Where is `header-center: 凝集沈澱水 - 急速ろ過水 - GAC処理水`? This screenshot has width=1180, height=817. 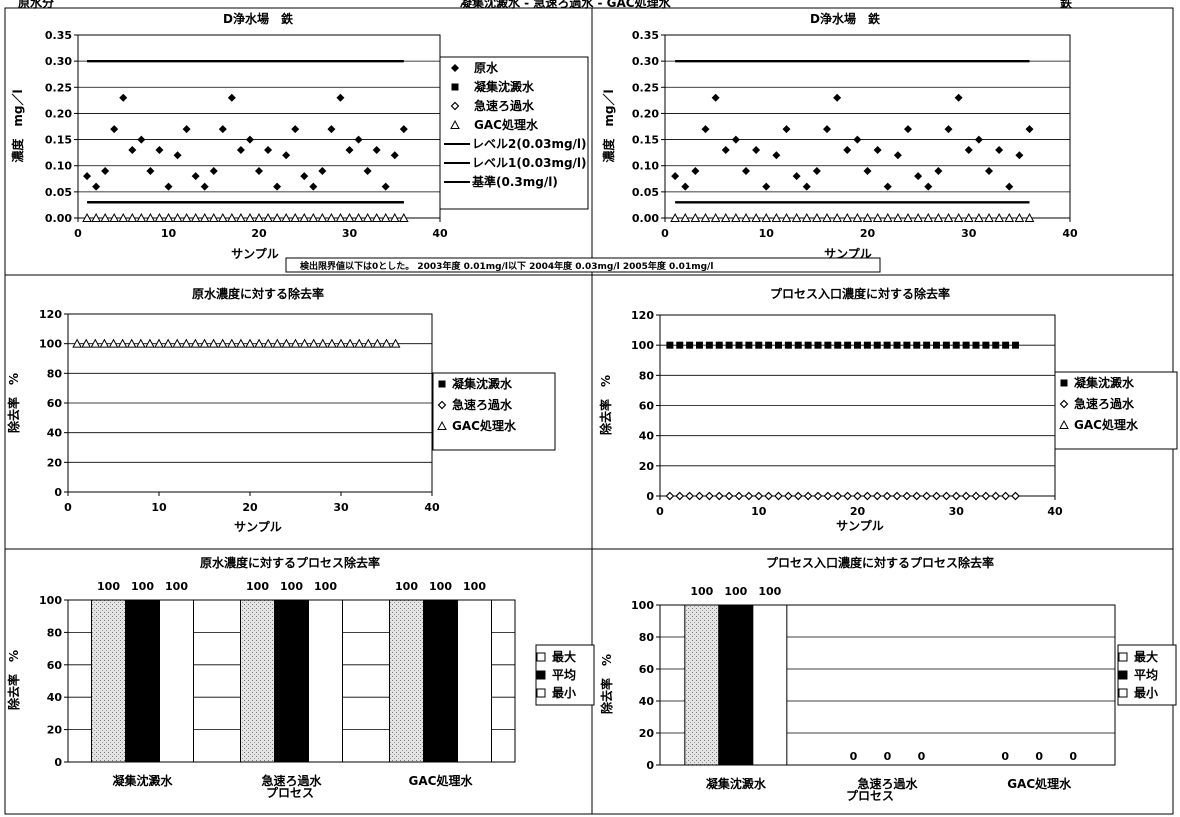 header-center: 凝集沈澱水 - 急速ろ過水 - GAC処理水 is located at coordinates (565, 5).